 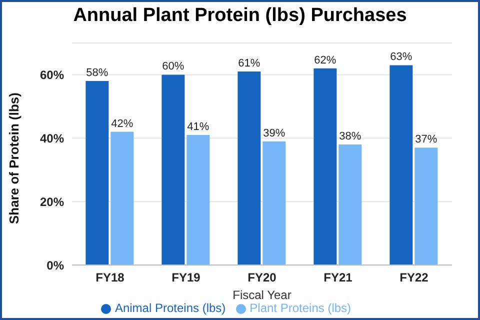 I want to click on x-axis-title: Fiscal Year, so click(x=262, y=295).